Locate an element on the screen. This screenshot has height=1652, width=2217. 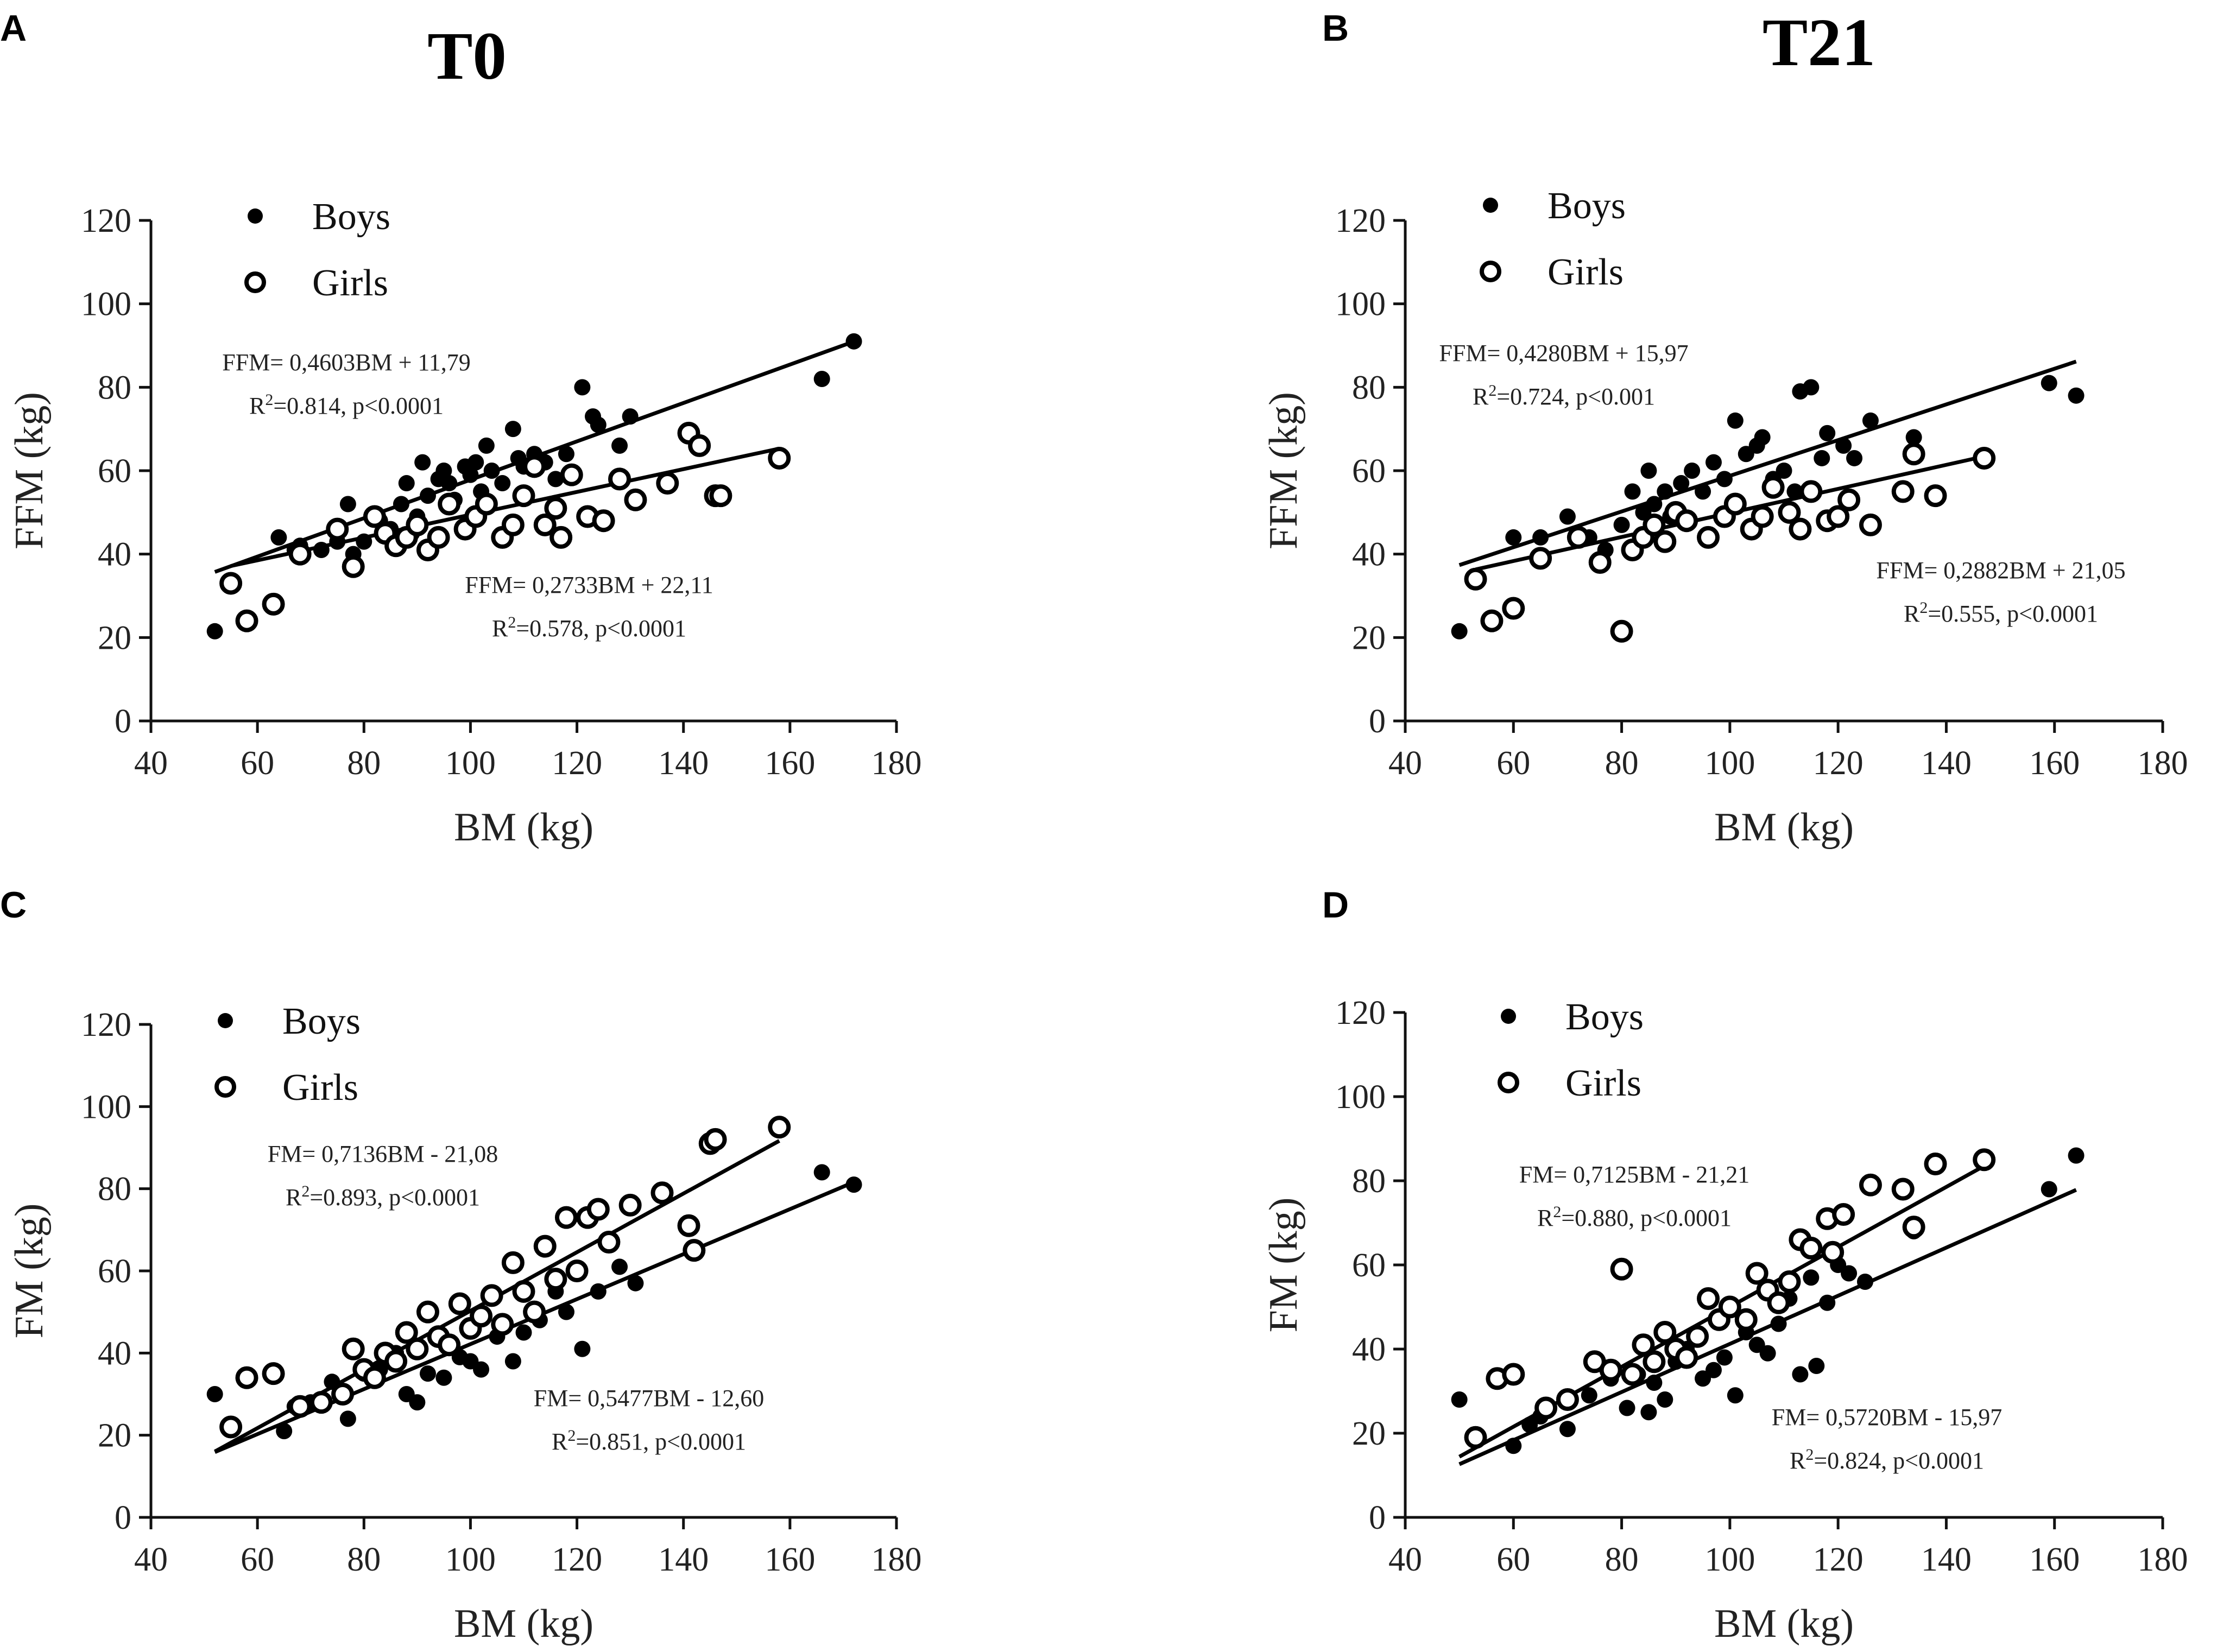
y-axis-title: FFM (kg) is located at coordinates (29, 470).